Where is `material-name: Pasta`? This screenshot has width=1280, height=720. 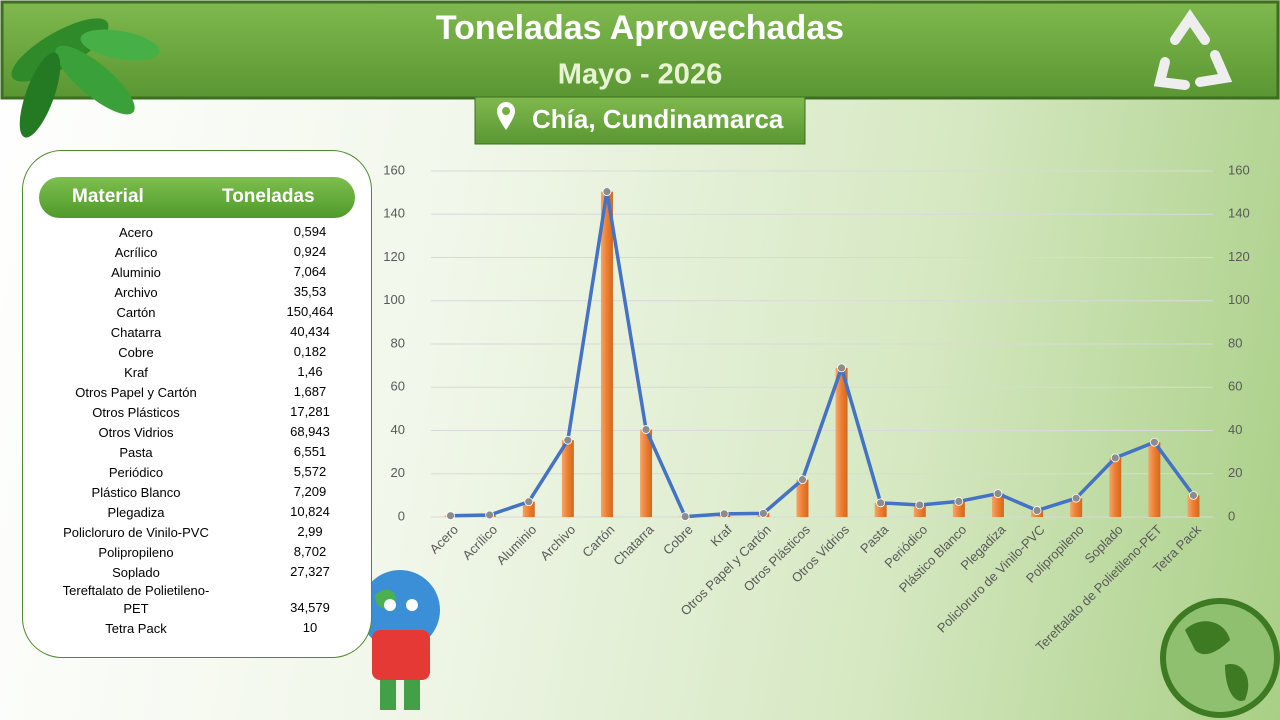
material-name: Pasta is located at coordinates (136, 452).